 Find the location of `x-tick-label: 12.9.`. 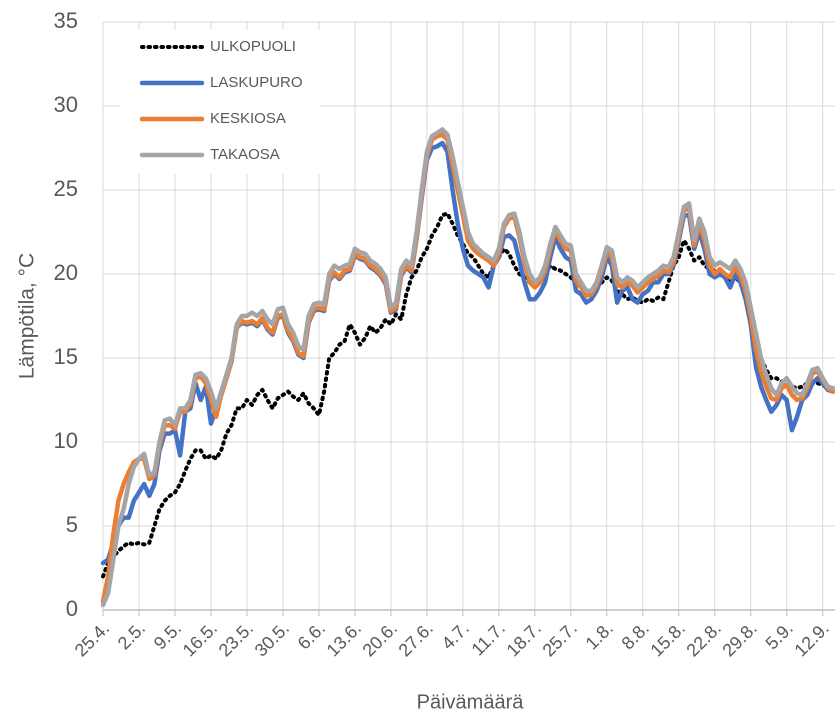

x-tick-label: 12.9. is located at coordinates (811, 639).